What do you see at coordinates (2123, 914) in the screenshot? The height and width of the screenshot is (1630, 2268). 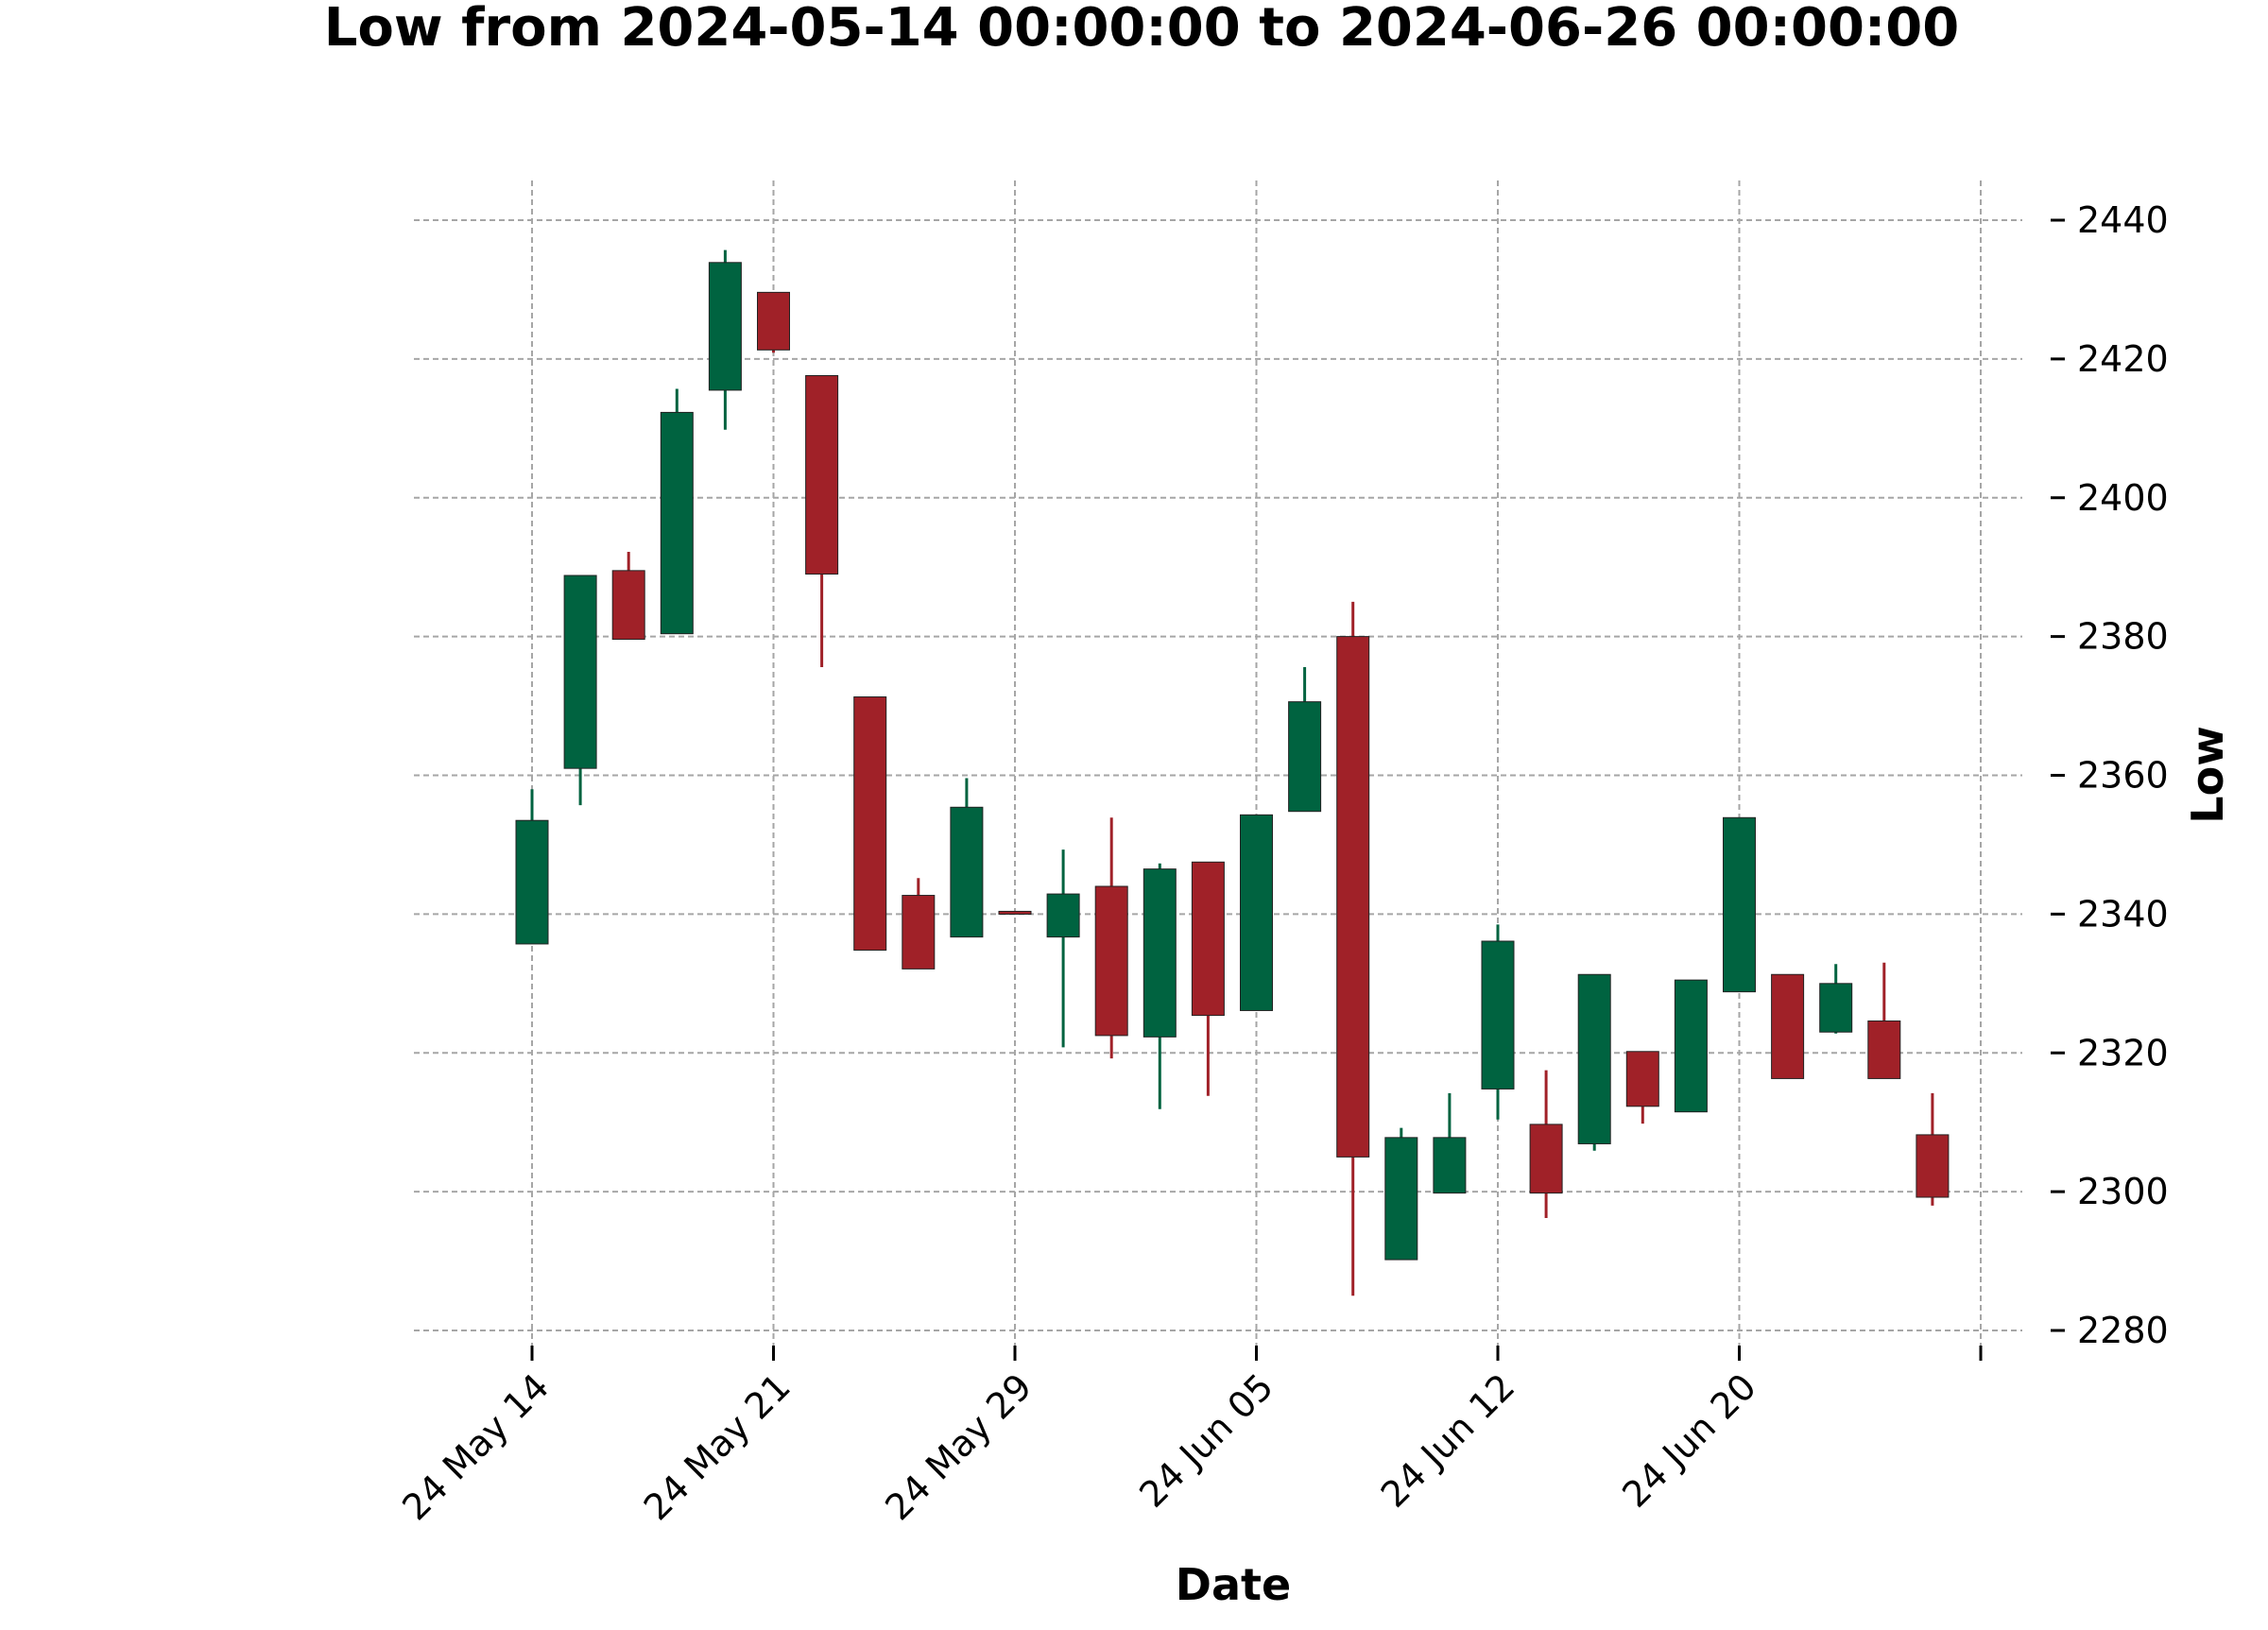 I see `y-tick-label: 2340` at bounding box center [2123, 914].